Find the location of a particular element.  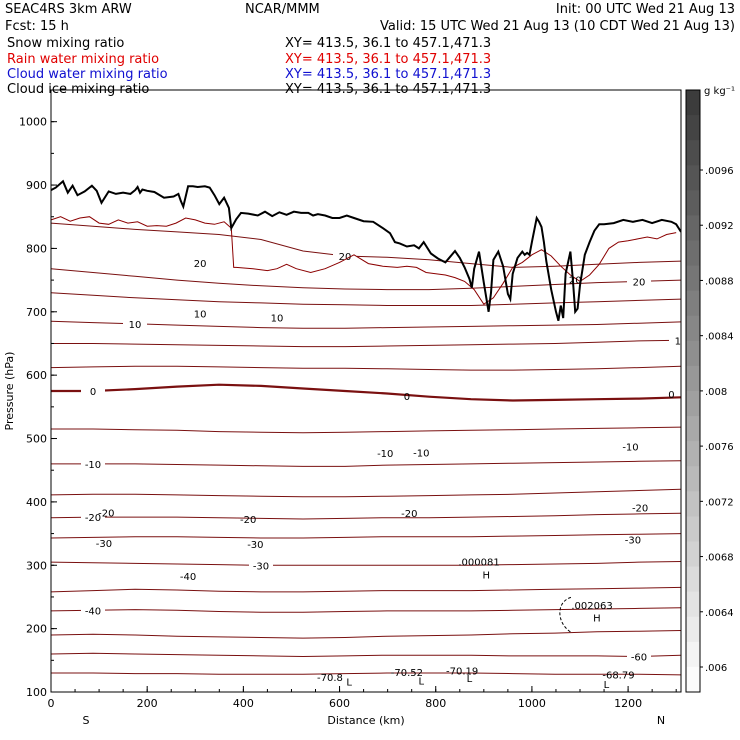

x-tick-label: 1200 is located at coordinates (628, 703).